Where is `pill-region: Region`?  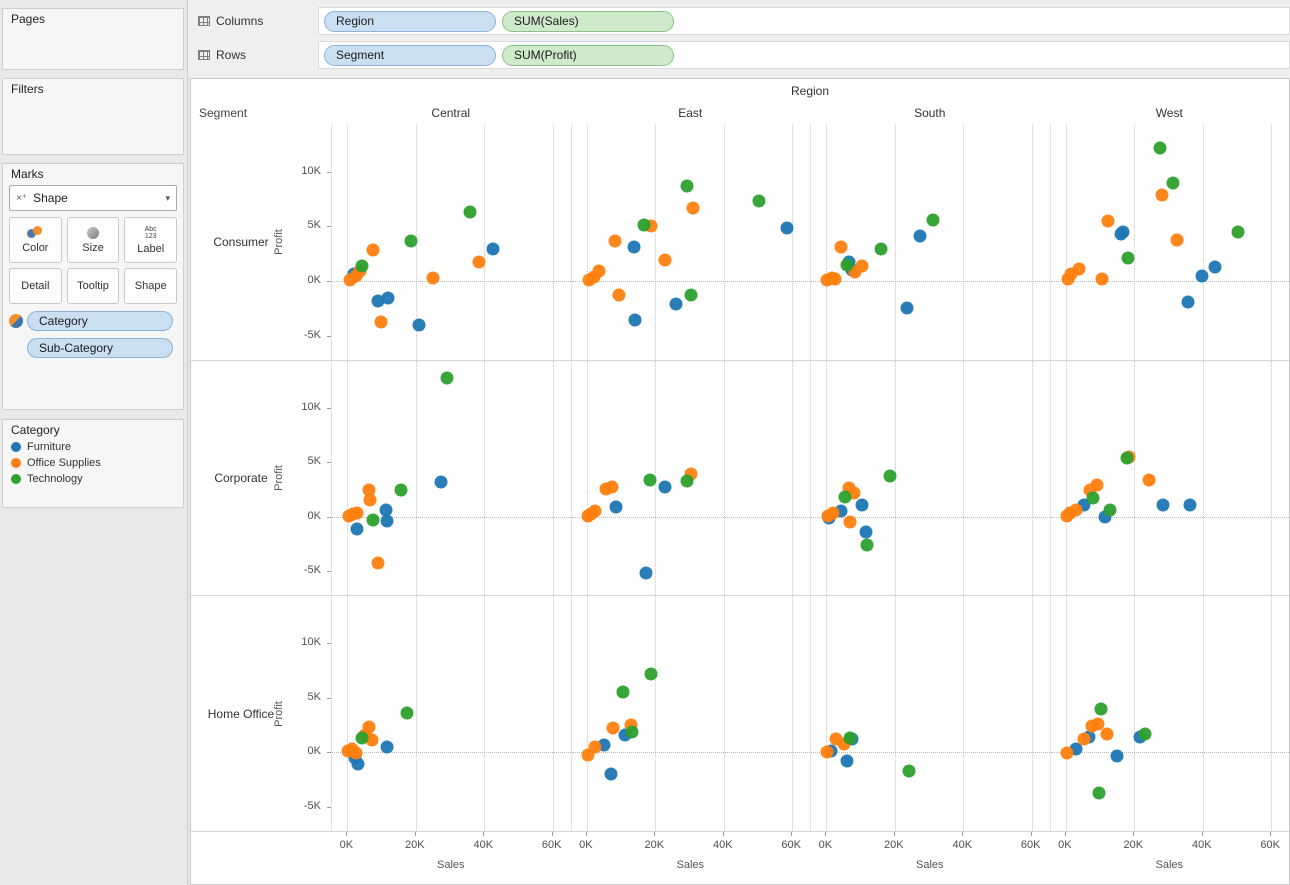
pill-region: Region is located at coordinates (410, 21).